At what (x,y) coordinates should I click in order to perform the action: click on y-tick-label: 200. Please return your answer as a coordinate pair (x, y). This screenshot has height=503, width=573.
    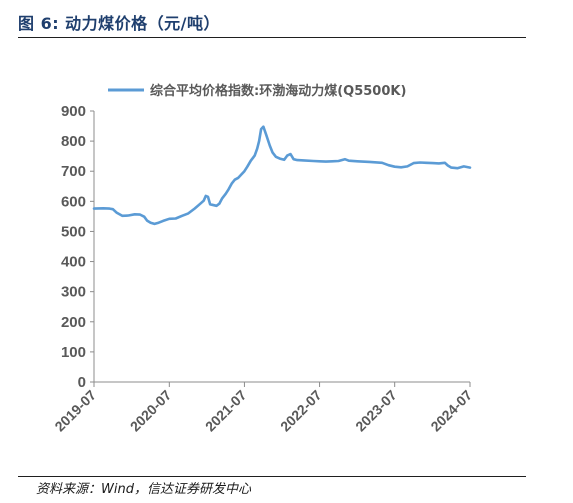
    Looking at the image, I should click on (73, 322).